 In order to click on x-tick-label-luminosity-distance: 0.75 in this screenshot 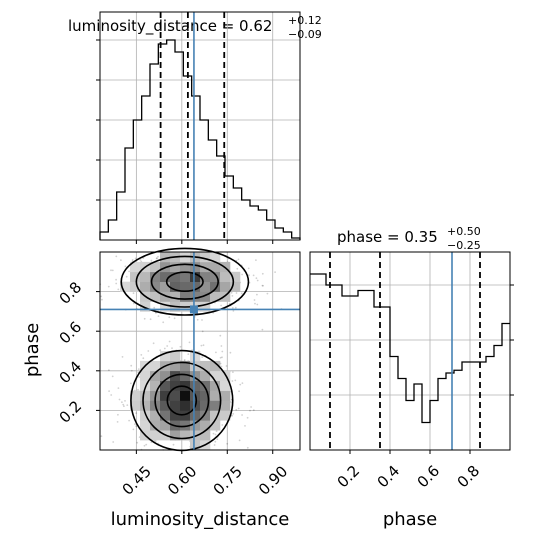, I will do `click(228, 480)`.